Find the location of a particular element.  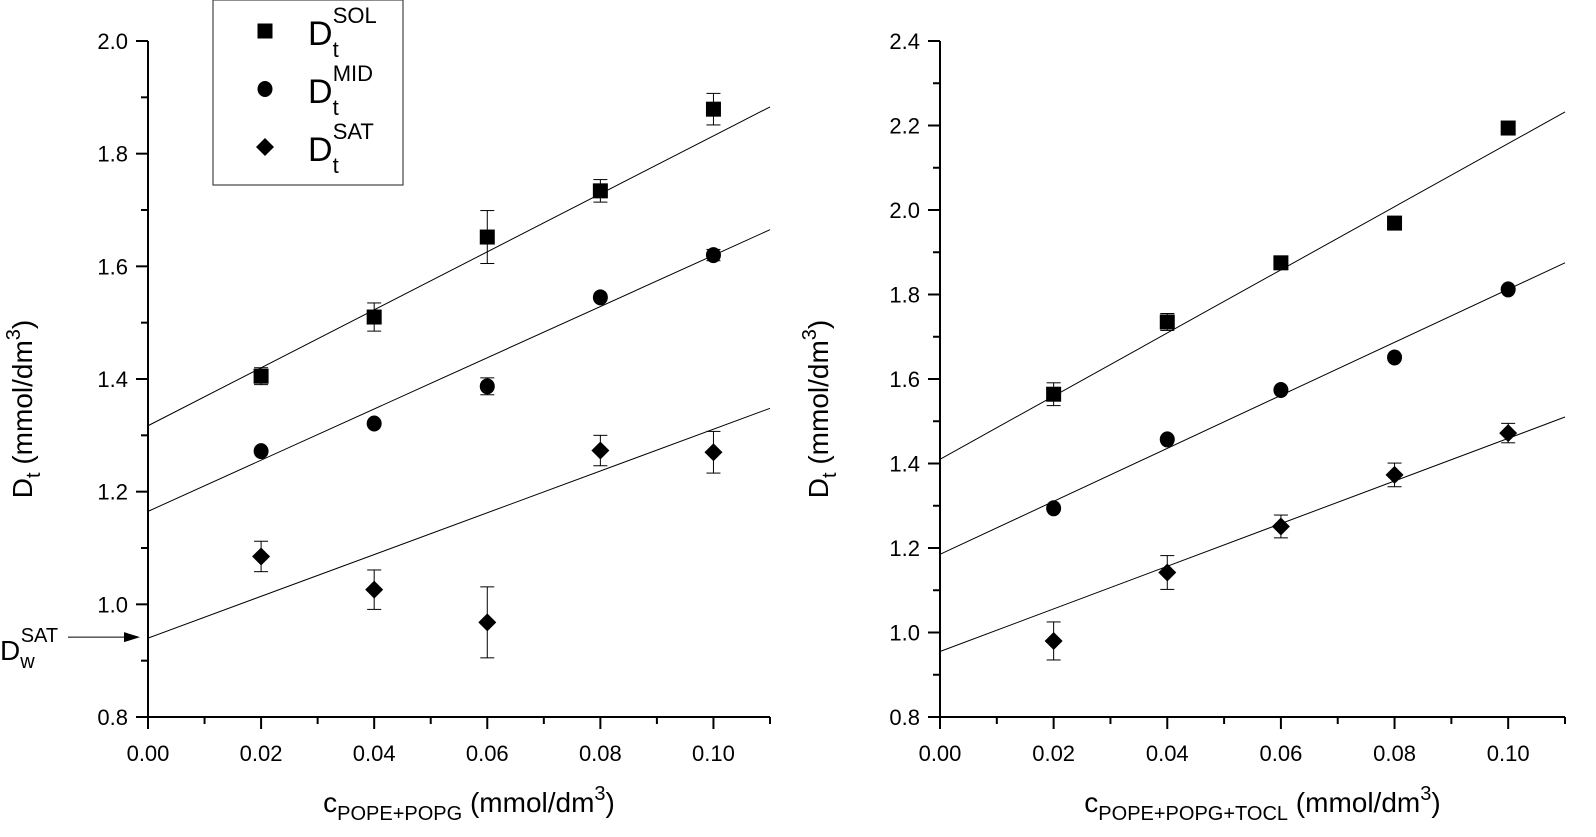

y-tick-label: 1.8 is located at coordinates (112, 154).